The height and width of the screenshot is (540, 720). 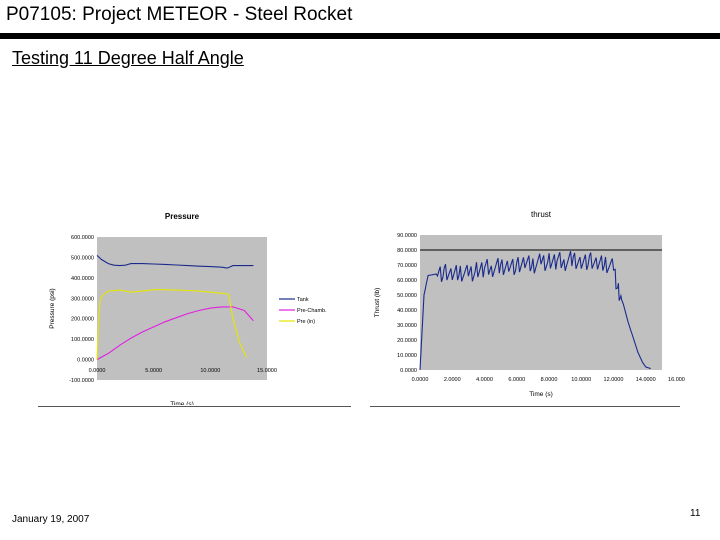 What do you see at coordinates (614, 380) in the screenshot?
I see `x-tick-label: 12.0000` at bounding box center [614, 380].